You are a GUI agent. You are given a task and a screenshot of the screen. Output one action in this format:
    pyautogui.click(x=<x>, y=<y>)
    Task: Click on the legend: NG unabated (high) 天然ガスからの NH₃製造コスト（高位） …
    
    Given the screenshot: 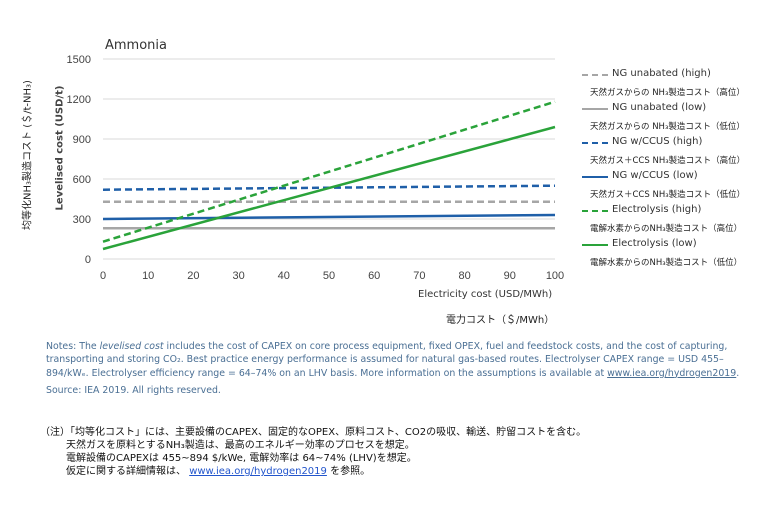 What is the action you would take?
    pyautogui.click(x=675, y=170)
    